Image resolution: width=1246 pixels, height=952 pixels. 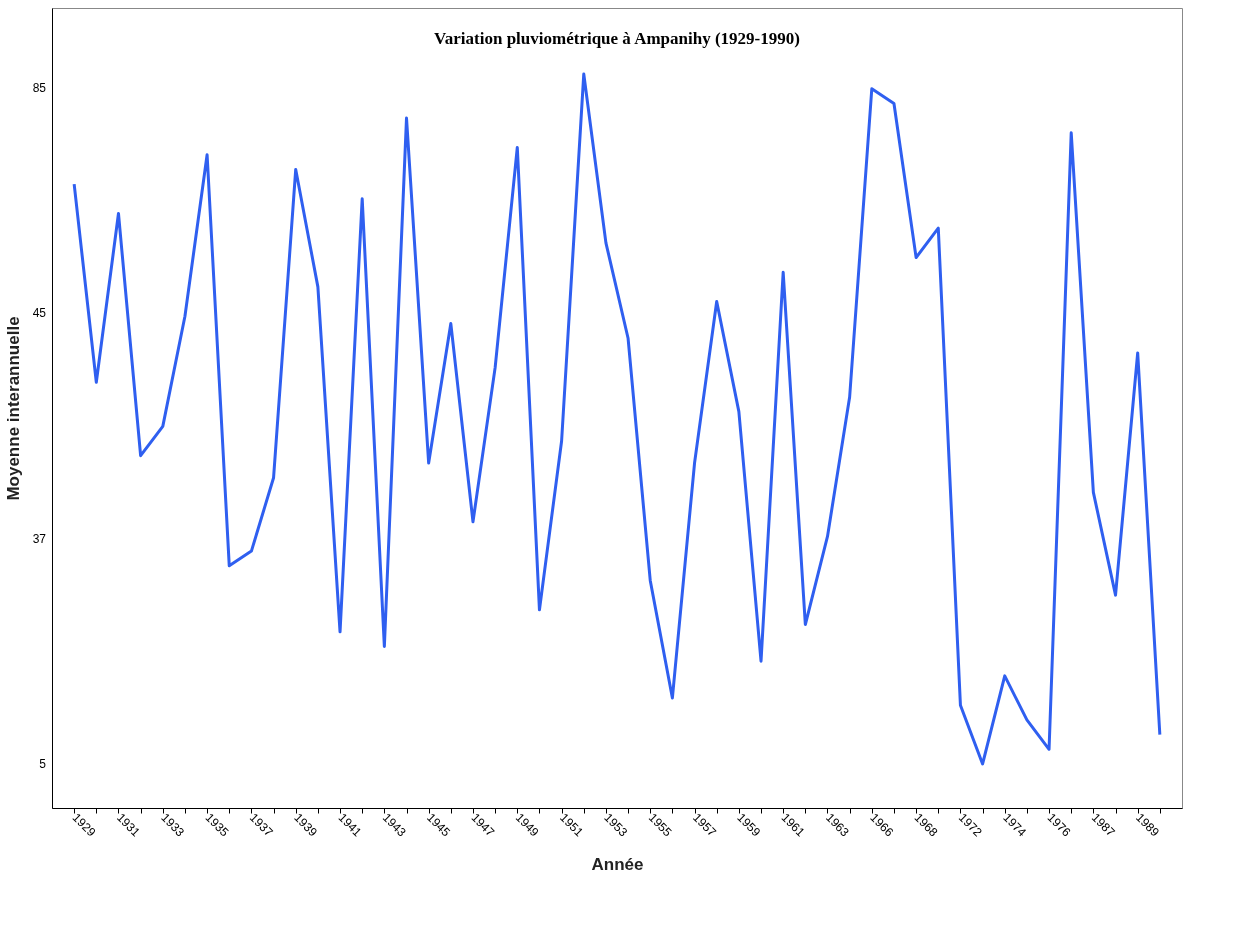 I want to click on text: 85, so click(x=39, y=88).